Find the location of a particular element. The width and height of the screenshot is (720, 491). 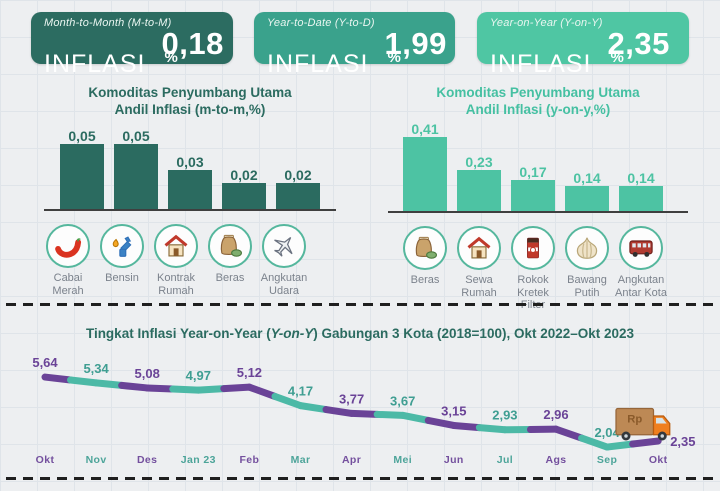

bar-value-label: 0,03 is located at coordinates (190, 161).